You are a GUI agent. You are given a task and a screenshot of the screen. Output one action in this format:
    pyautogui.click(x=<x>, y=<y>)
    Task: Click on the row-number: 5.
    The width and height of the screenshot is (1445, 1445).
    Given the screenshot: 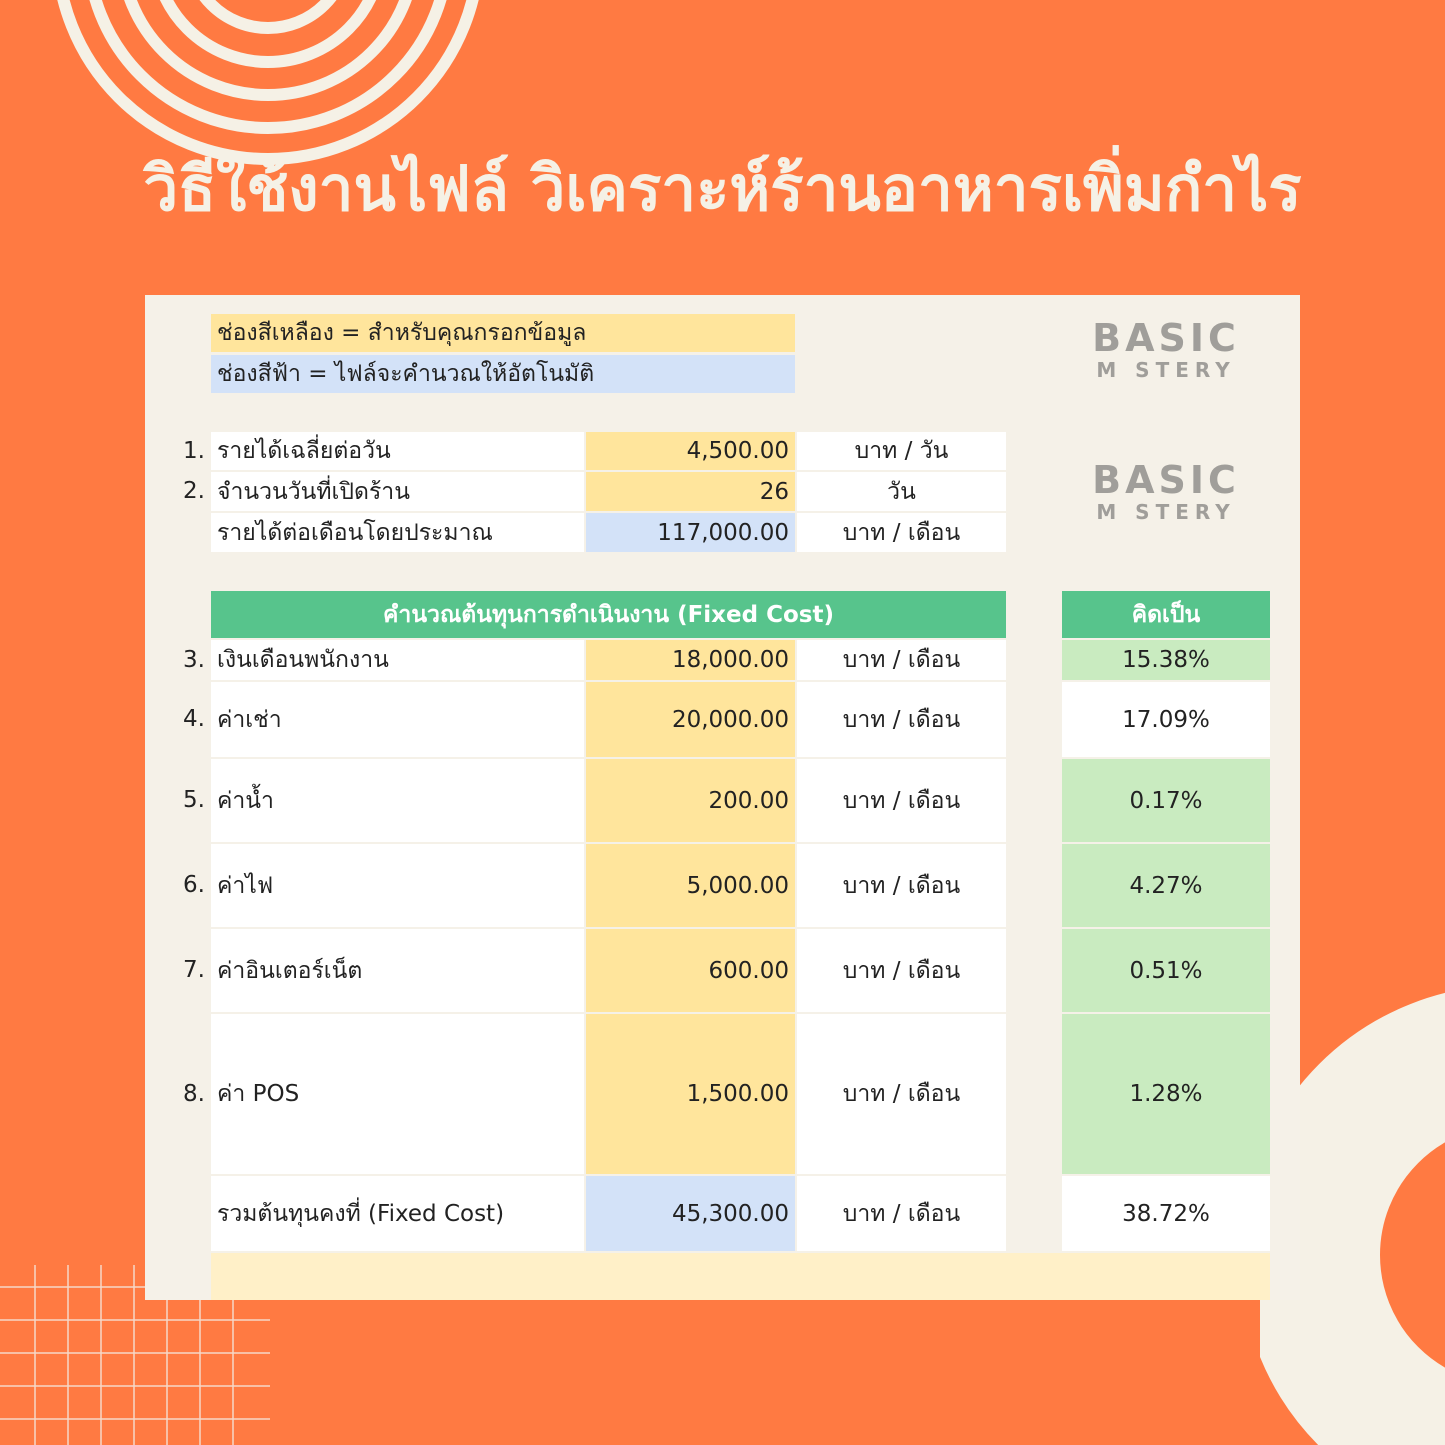 What is the action you would take?
    pyautogui.click(x=194, y=800)
    